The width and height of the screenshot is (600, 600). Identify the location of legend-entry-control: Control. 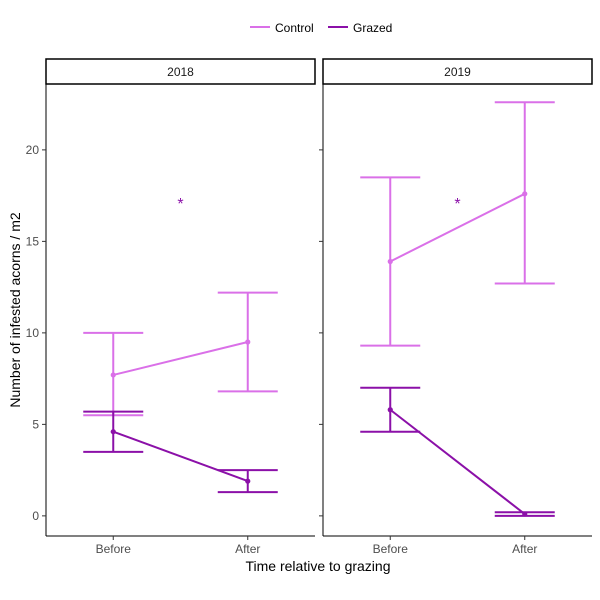
(282, 28).